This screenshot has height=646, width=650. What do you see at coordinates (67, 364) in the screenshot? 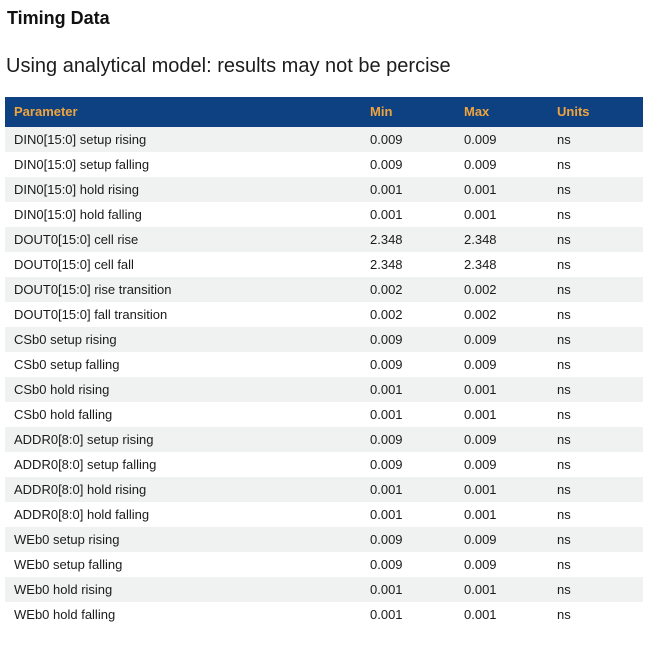
I see `parameter-cell: CSb0 setup falling` at bounding box center [67, 364].